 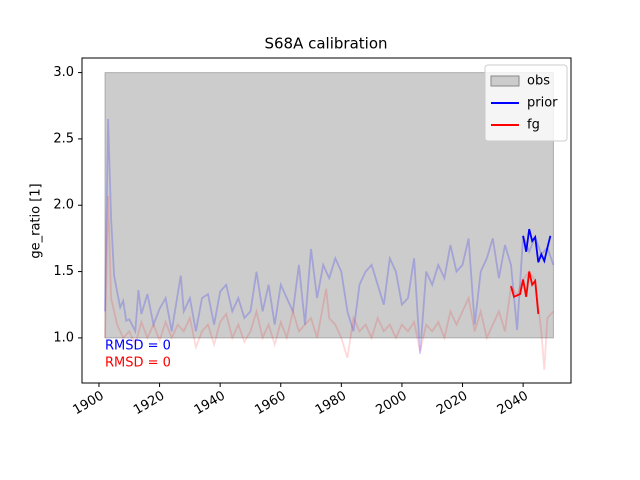 I want to click on chart-title: S68A calibration, so click(x=325, y=44).